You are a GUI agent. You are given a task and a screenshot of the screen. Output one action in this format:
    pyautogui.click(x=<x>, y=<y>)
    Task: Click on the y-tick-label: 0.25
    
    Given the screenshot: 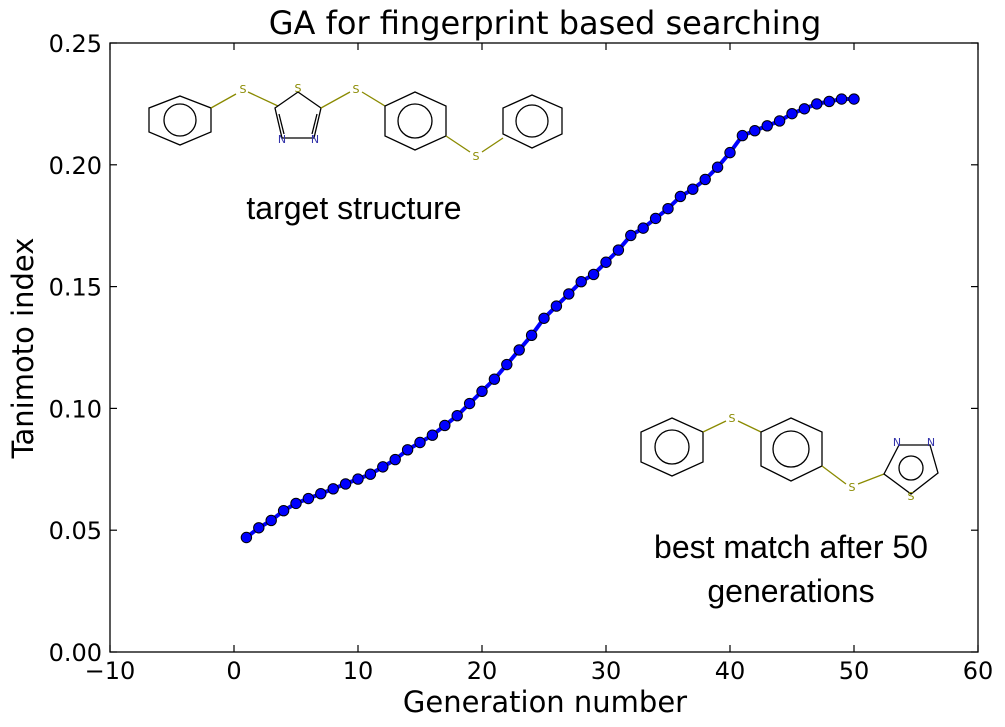 What is the action you would take?
    pyautogui.click(x=75, y=44)
    